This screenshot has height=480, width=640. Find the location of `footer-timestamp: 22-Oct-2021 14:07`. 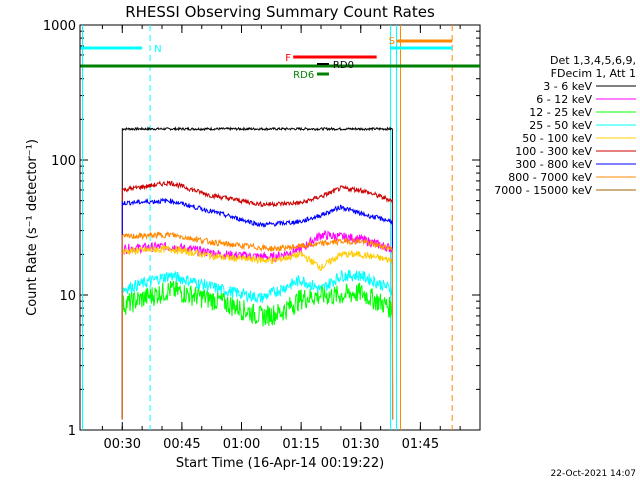

footer-timestamp: 22-Oct-2021 14:07 is located at coordinates (593, 474).